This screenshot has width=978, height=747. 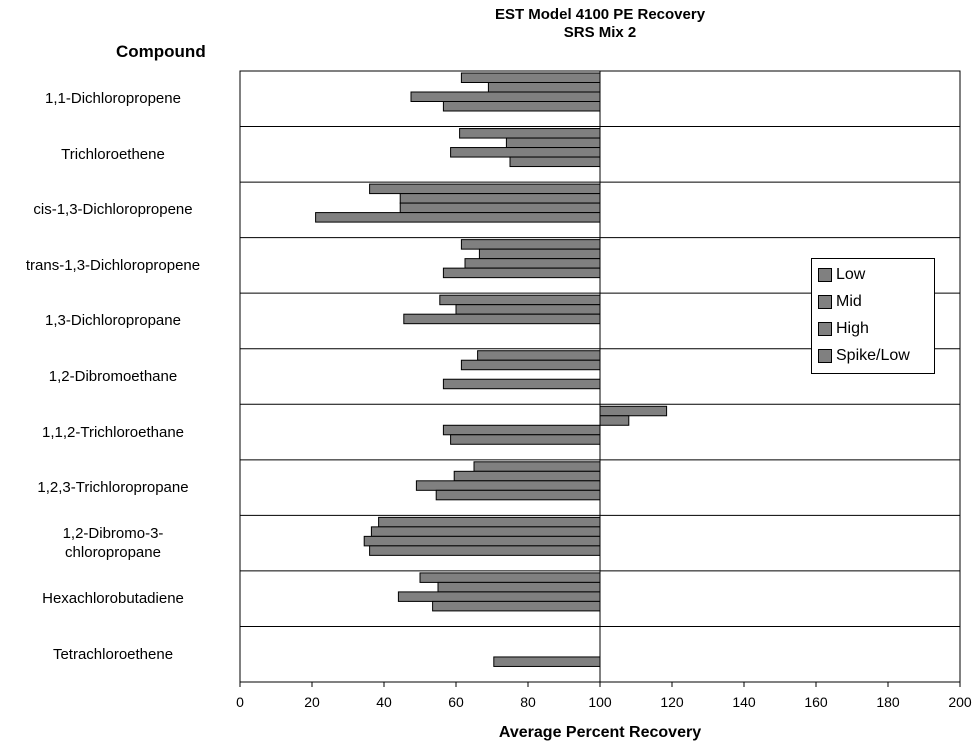 I want to click on category-label: Hexachlorobutadiene, so click(x=113, y=598).